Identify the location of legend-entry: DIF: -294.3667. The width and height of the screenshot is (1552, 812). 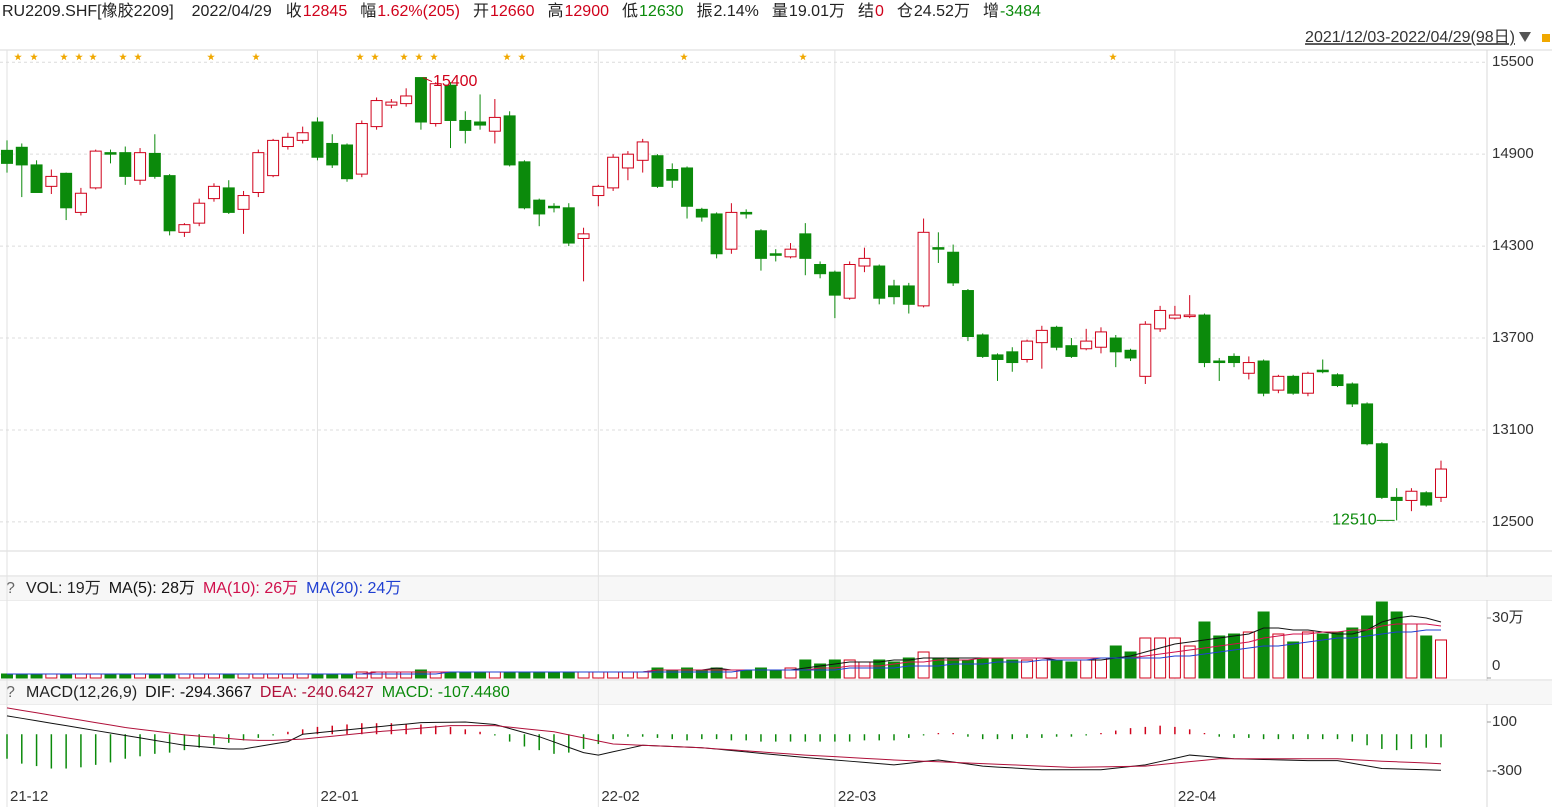
(198, 692).